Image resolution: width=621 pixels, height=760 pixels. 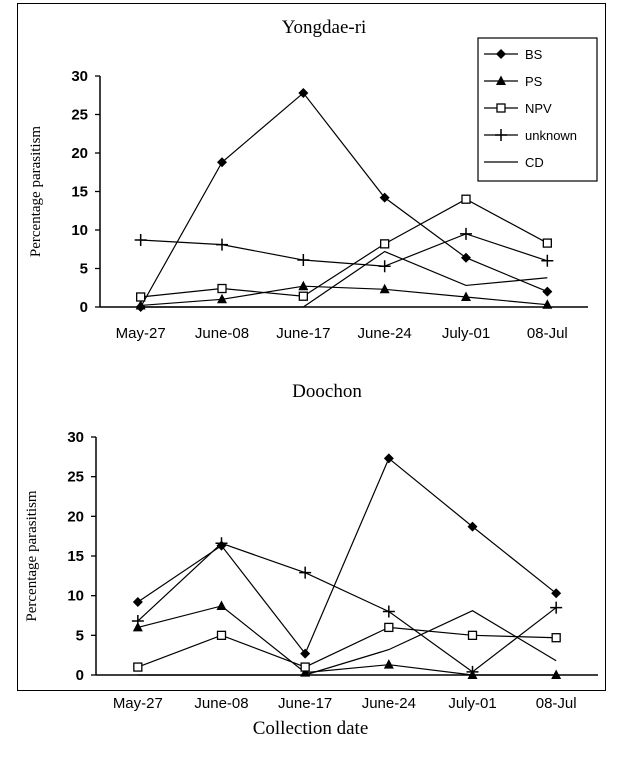 I want to click on legend-marker-npv, so click(x=501, y=108).